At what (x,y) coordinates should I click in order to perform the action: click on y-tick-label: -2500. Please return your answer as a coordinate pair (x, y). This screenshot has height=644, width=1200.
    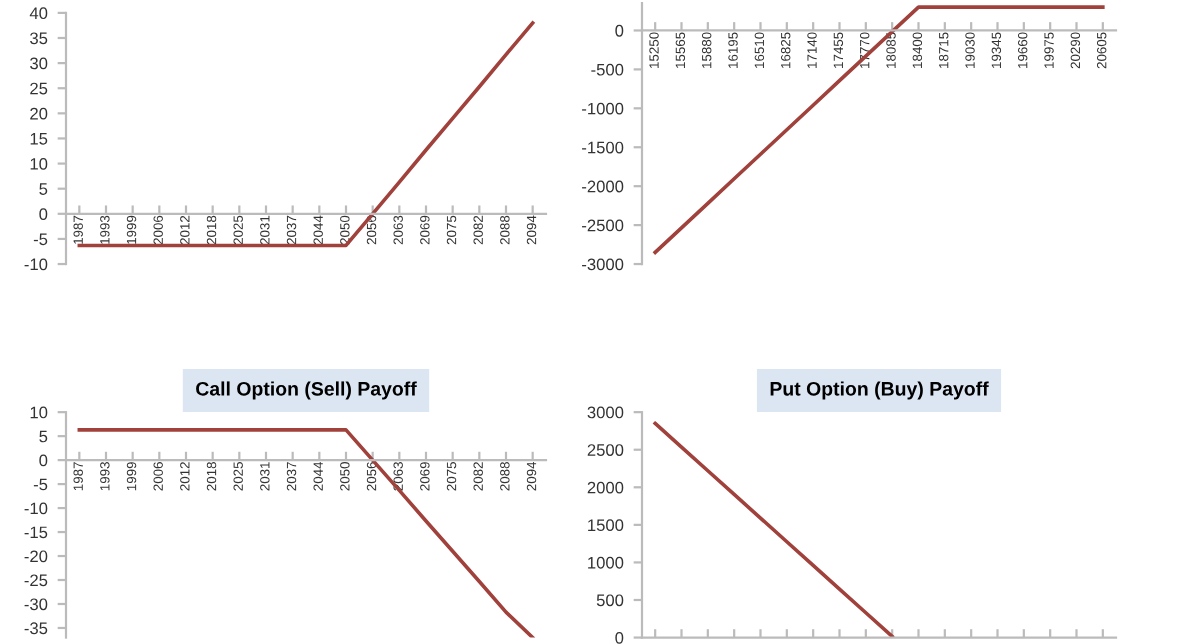
    Looking at the image, I should click on (603, 225).